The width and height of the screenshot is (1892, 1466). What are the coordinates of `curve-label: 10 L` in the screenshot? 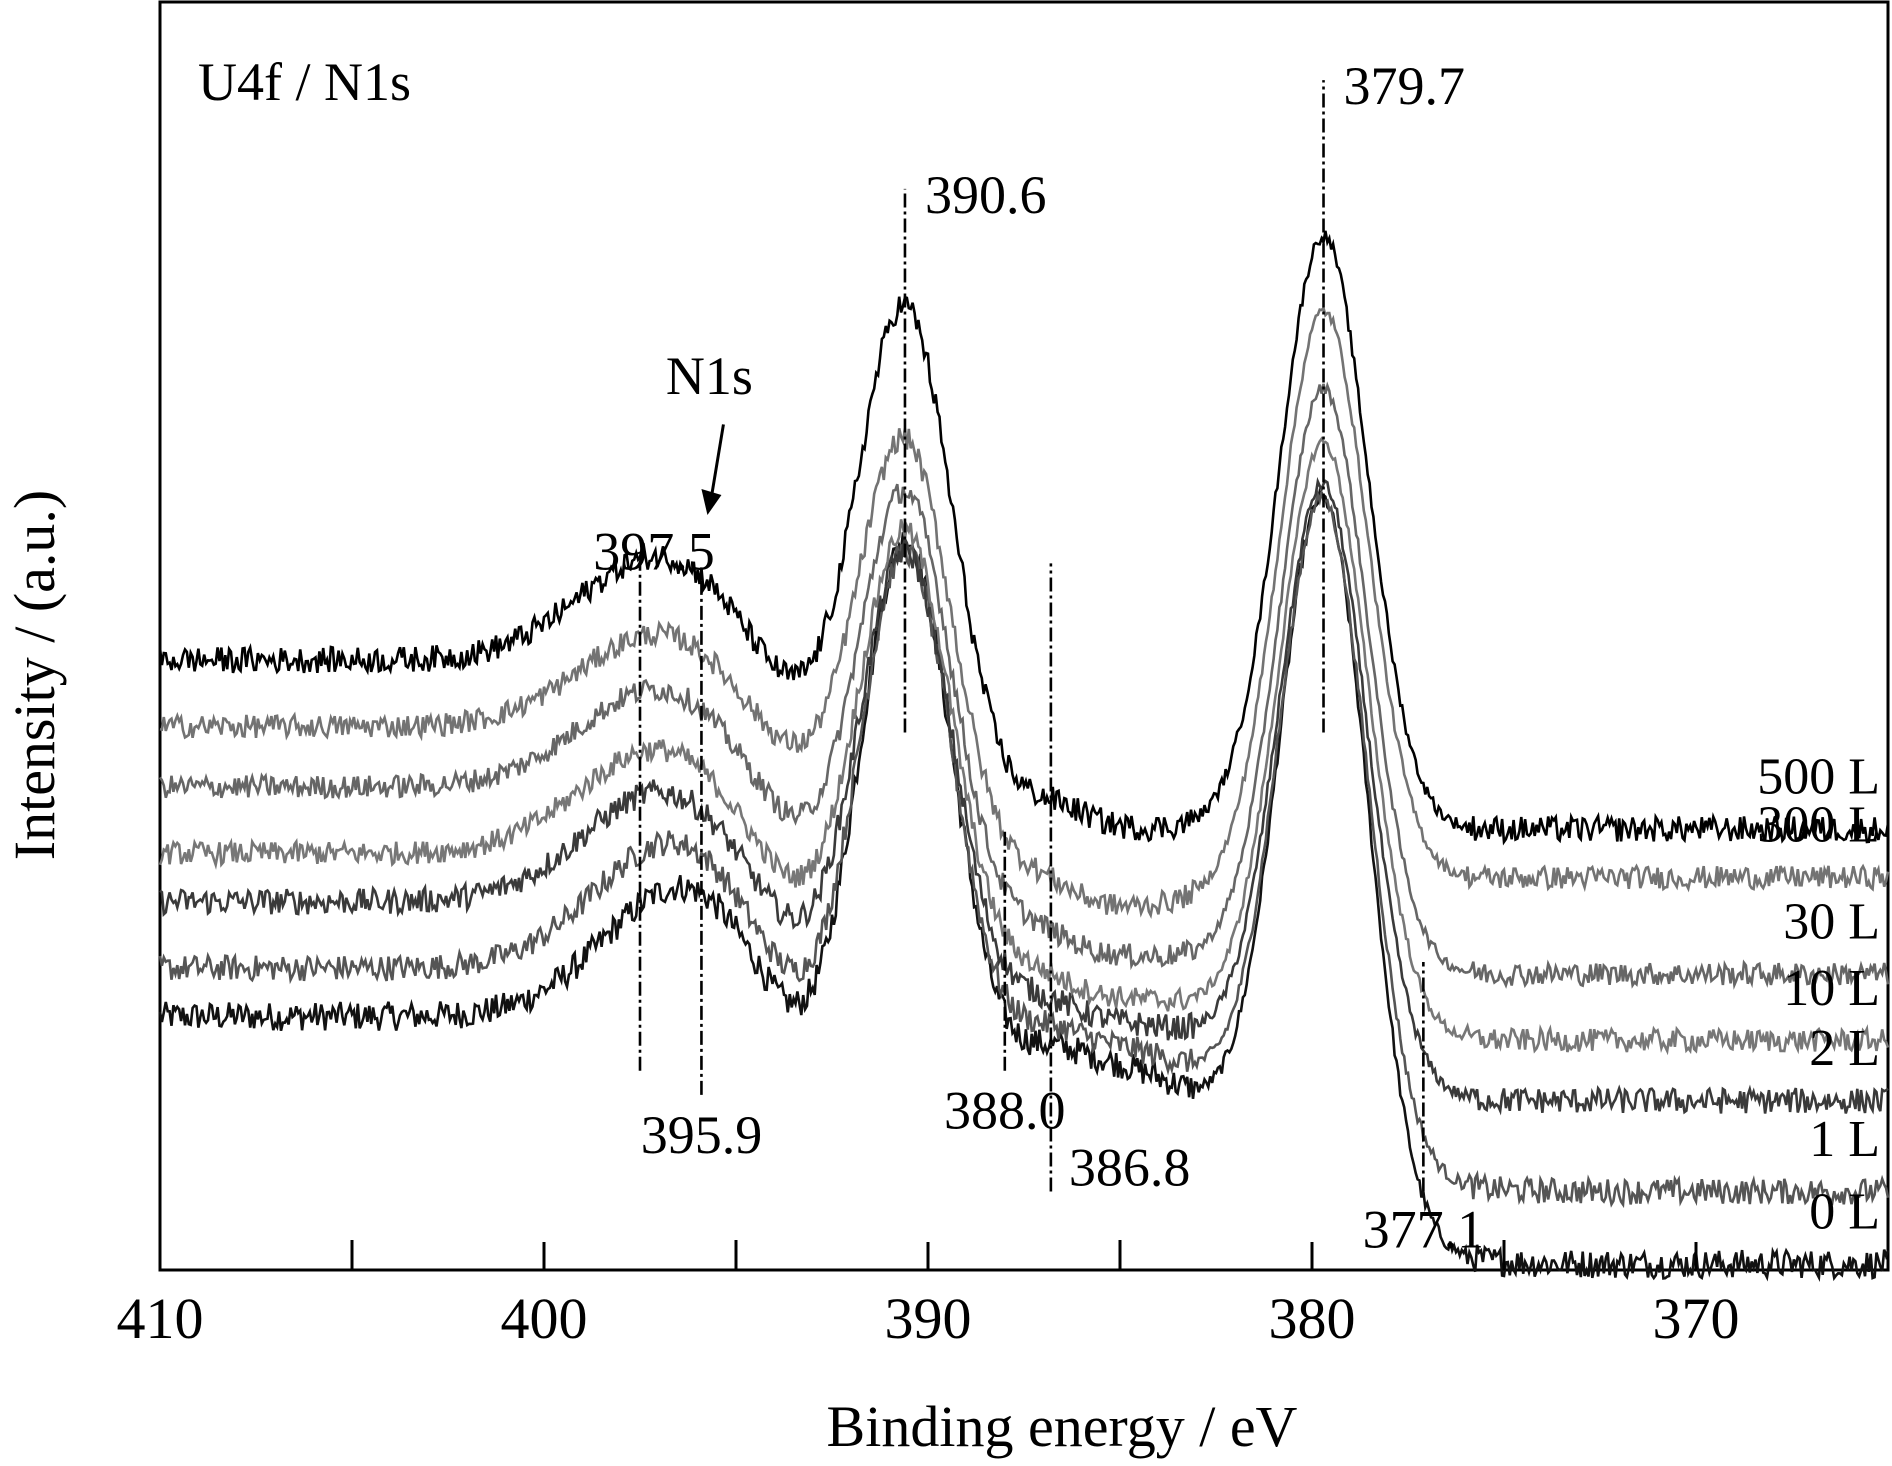 It's located at (1831, 988).